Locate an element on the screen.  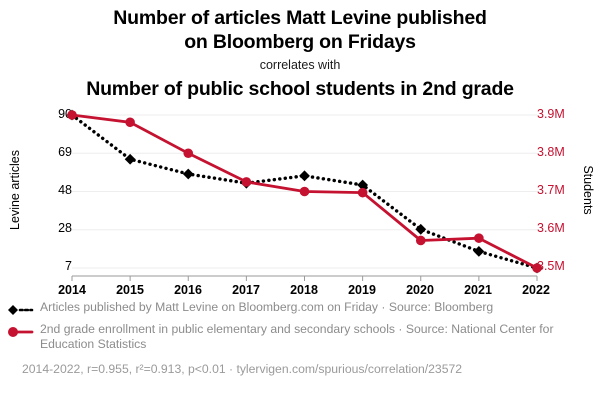
x-tick-2019: 2019 is located at coordinates (362, 290).